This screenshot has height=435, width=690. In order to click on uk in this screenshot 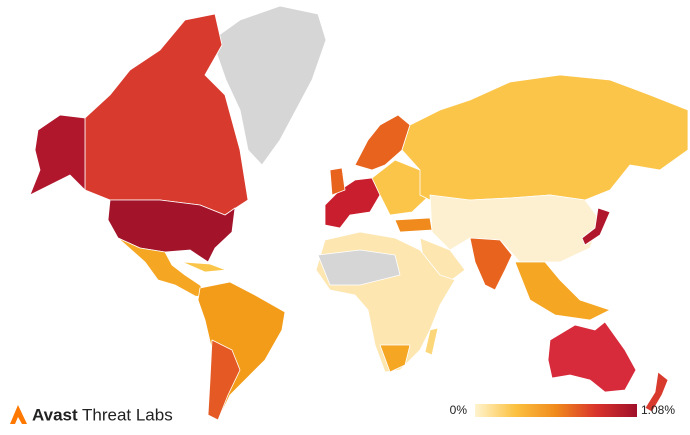, I will do `click(337, 181)`.